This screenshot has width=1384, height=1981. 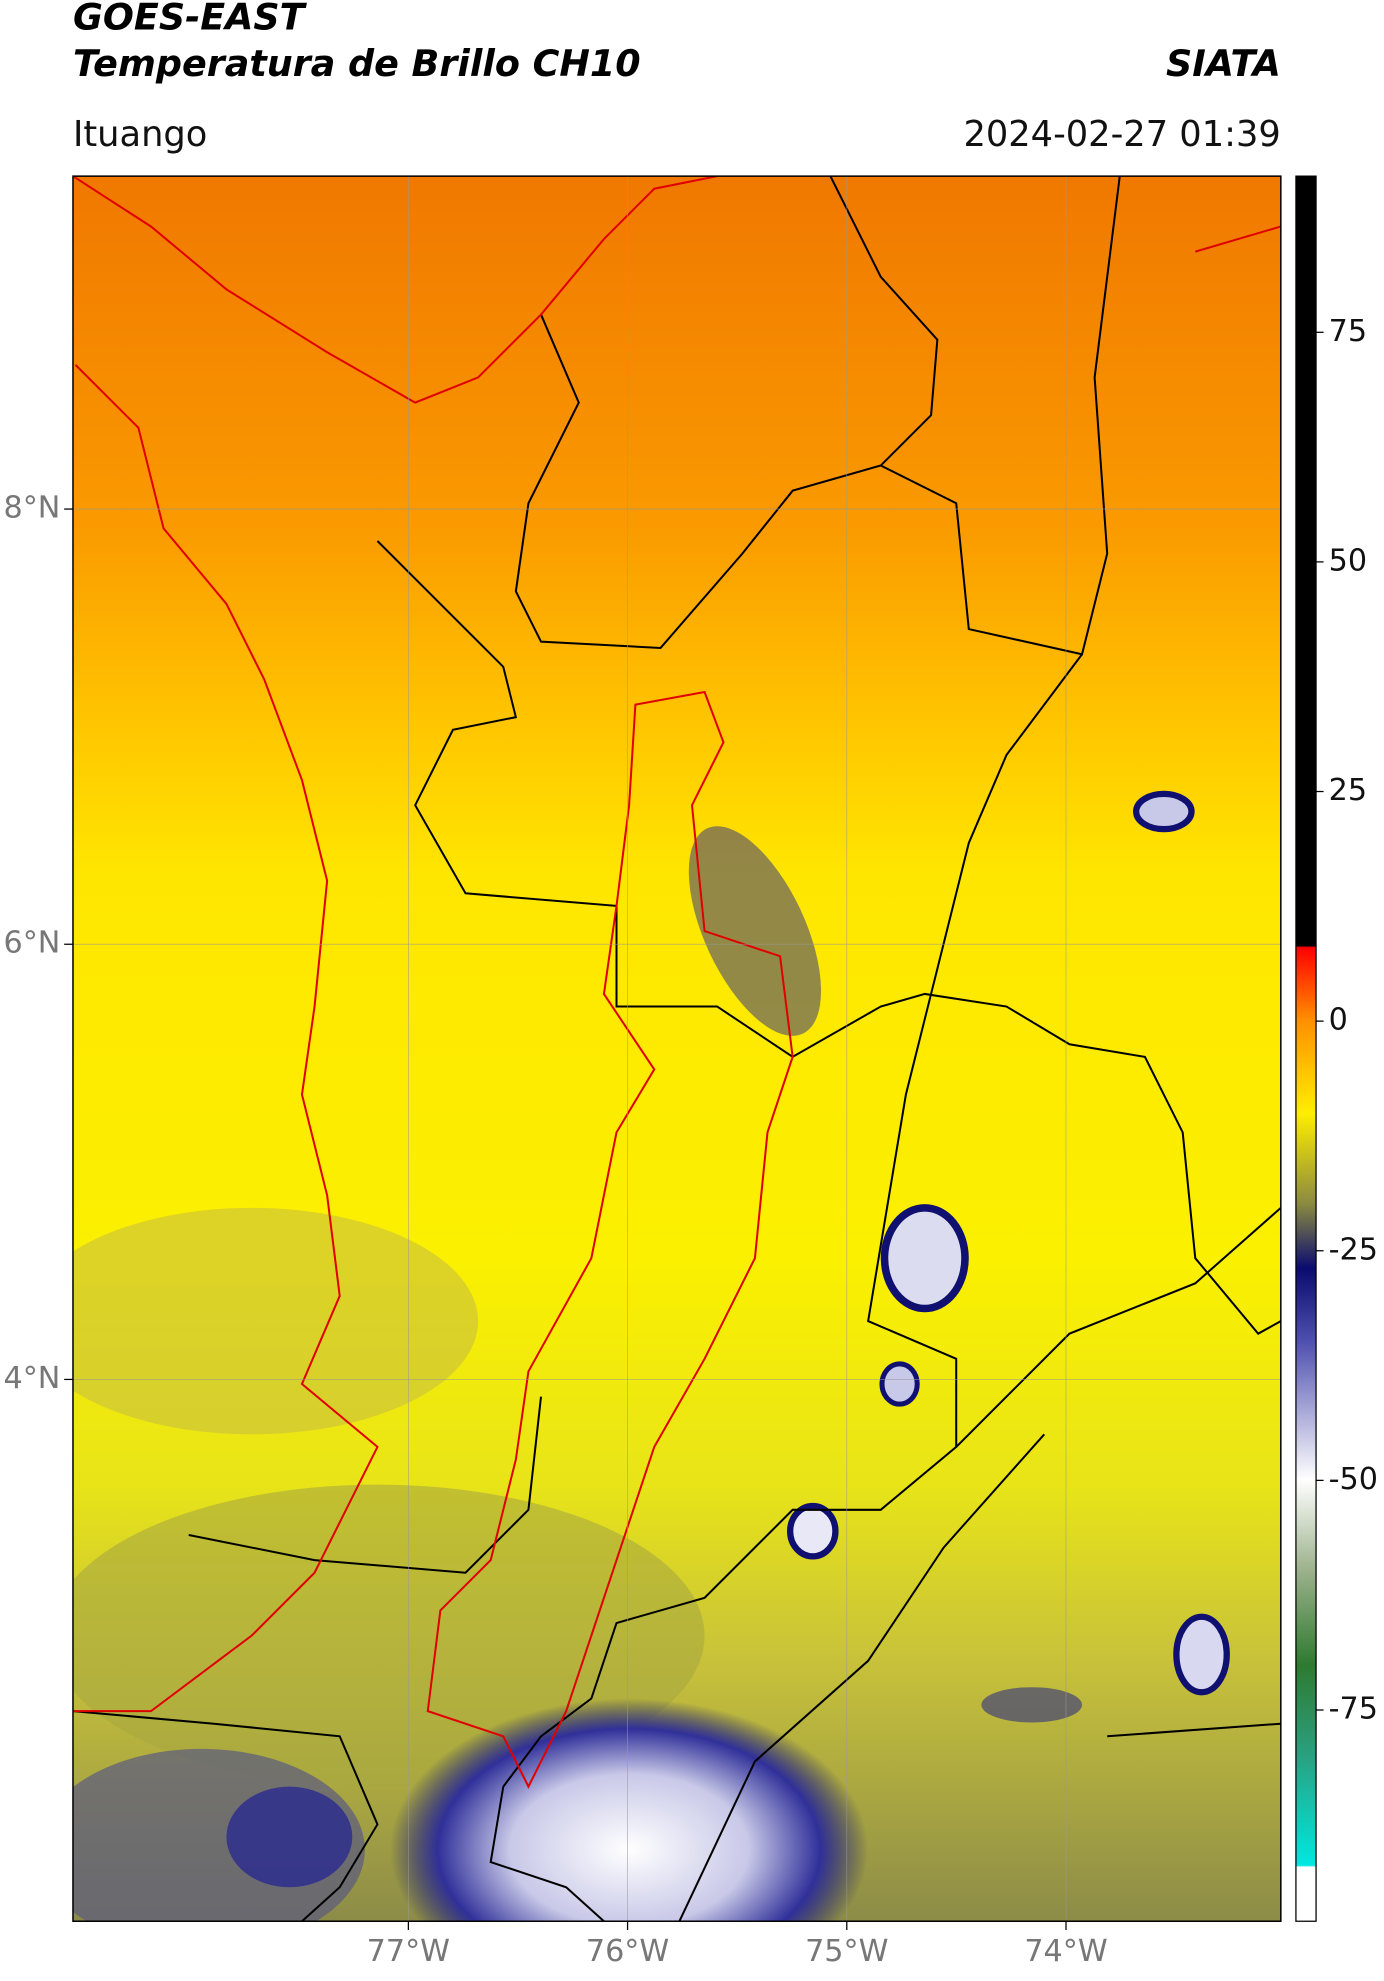 I want to click on y-tick-label: 8°N, so click(x=32, y=508).